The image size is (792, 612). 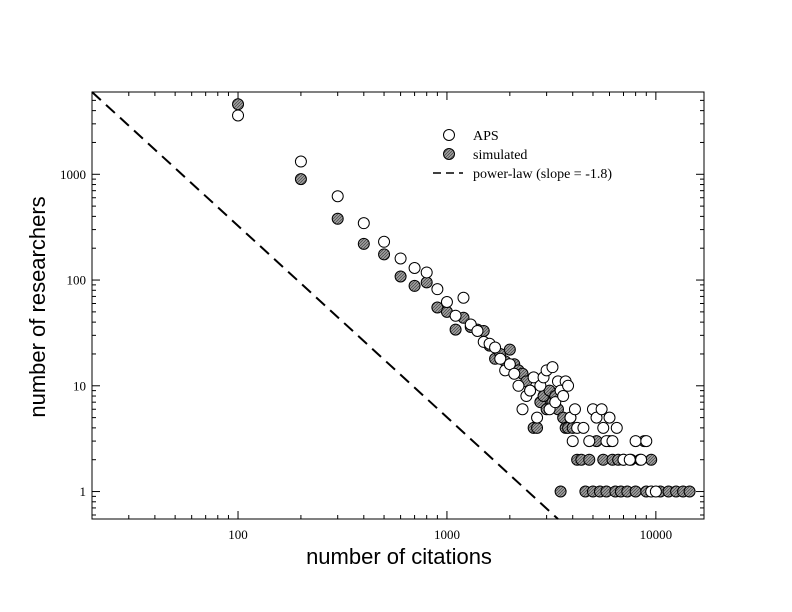 I want to click on x-axis-label: number of citations, so click(x=399, y=556).